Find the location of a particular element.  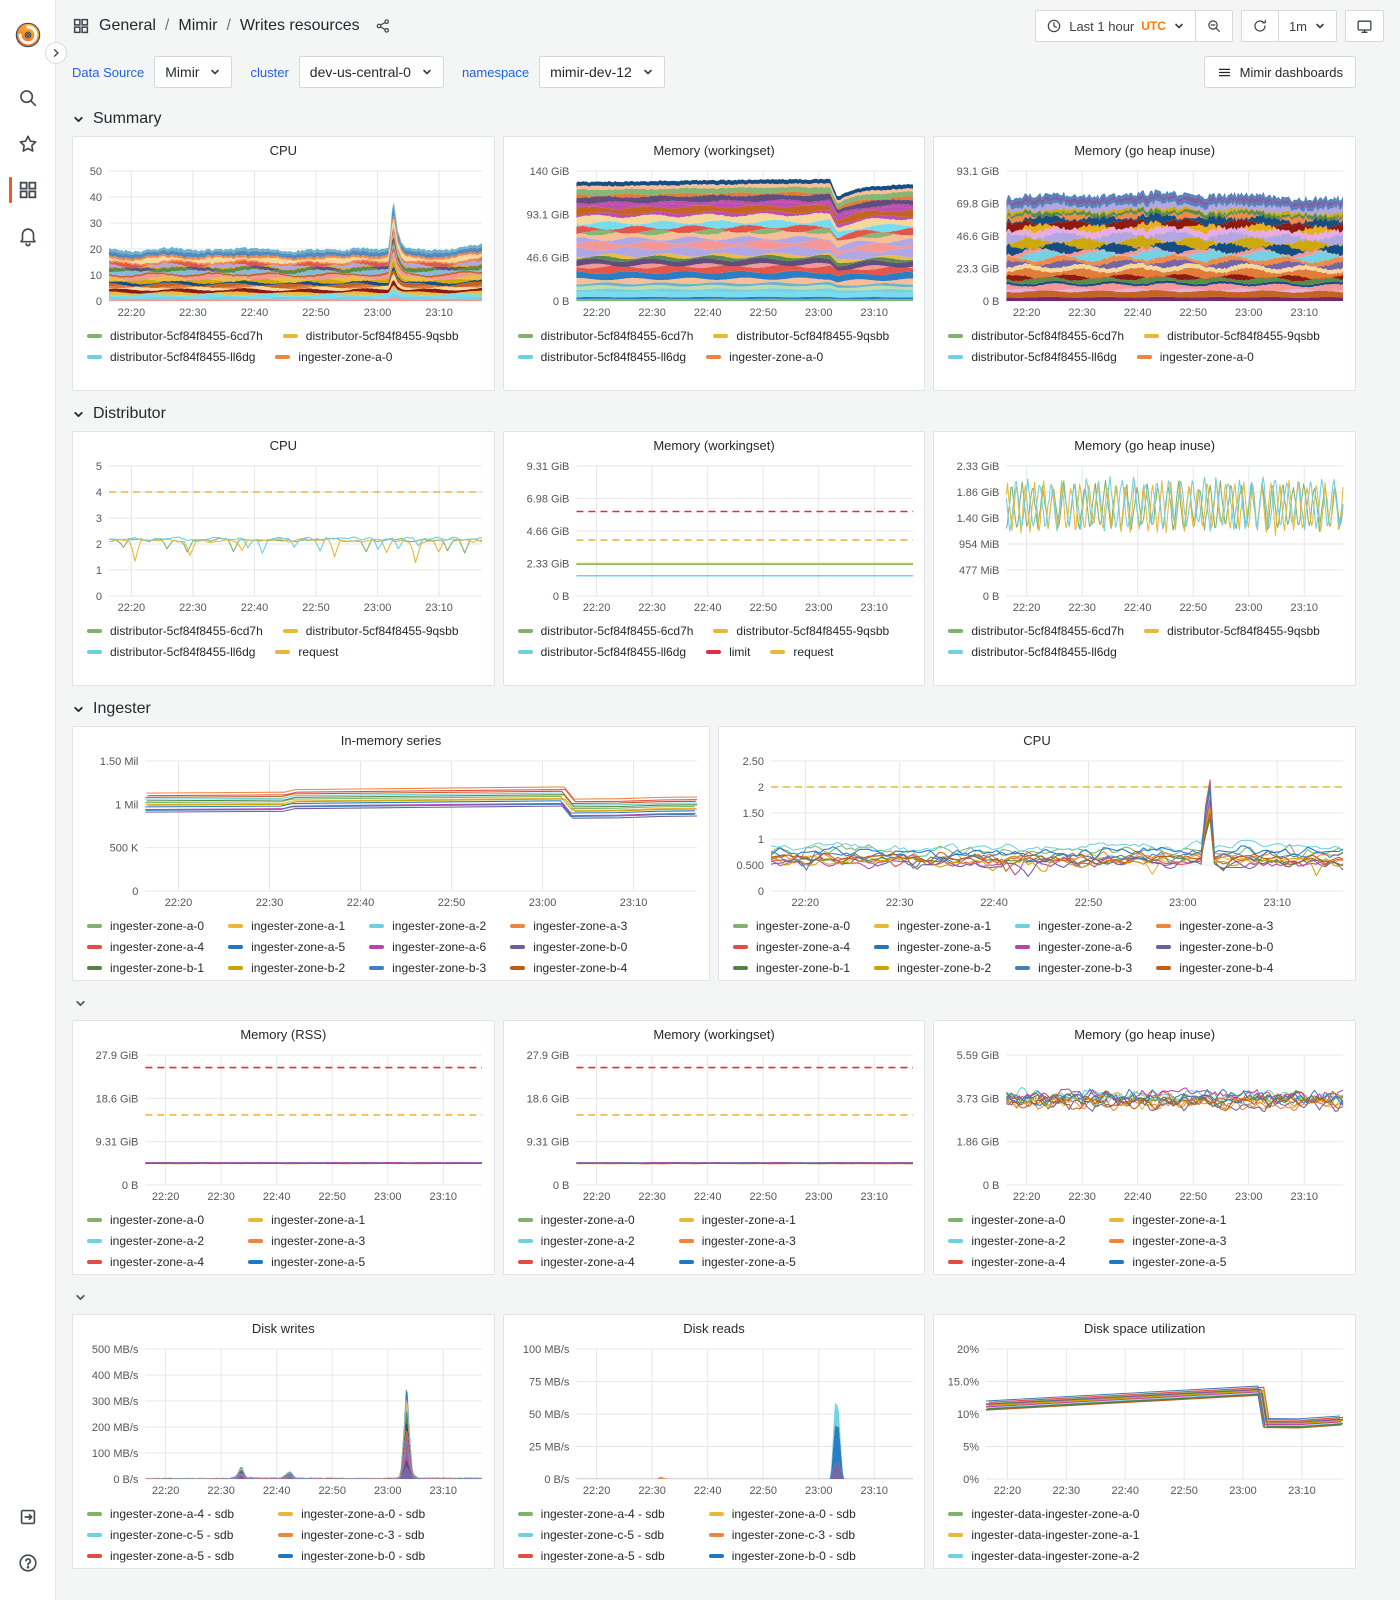

legend-item: ingester-data-ingester-zone-a-1 is located at coordinates (1144, 1534).